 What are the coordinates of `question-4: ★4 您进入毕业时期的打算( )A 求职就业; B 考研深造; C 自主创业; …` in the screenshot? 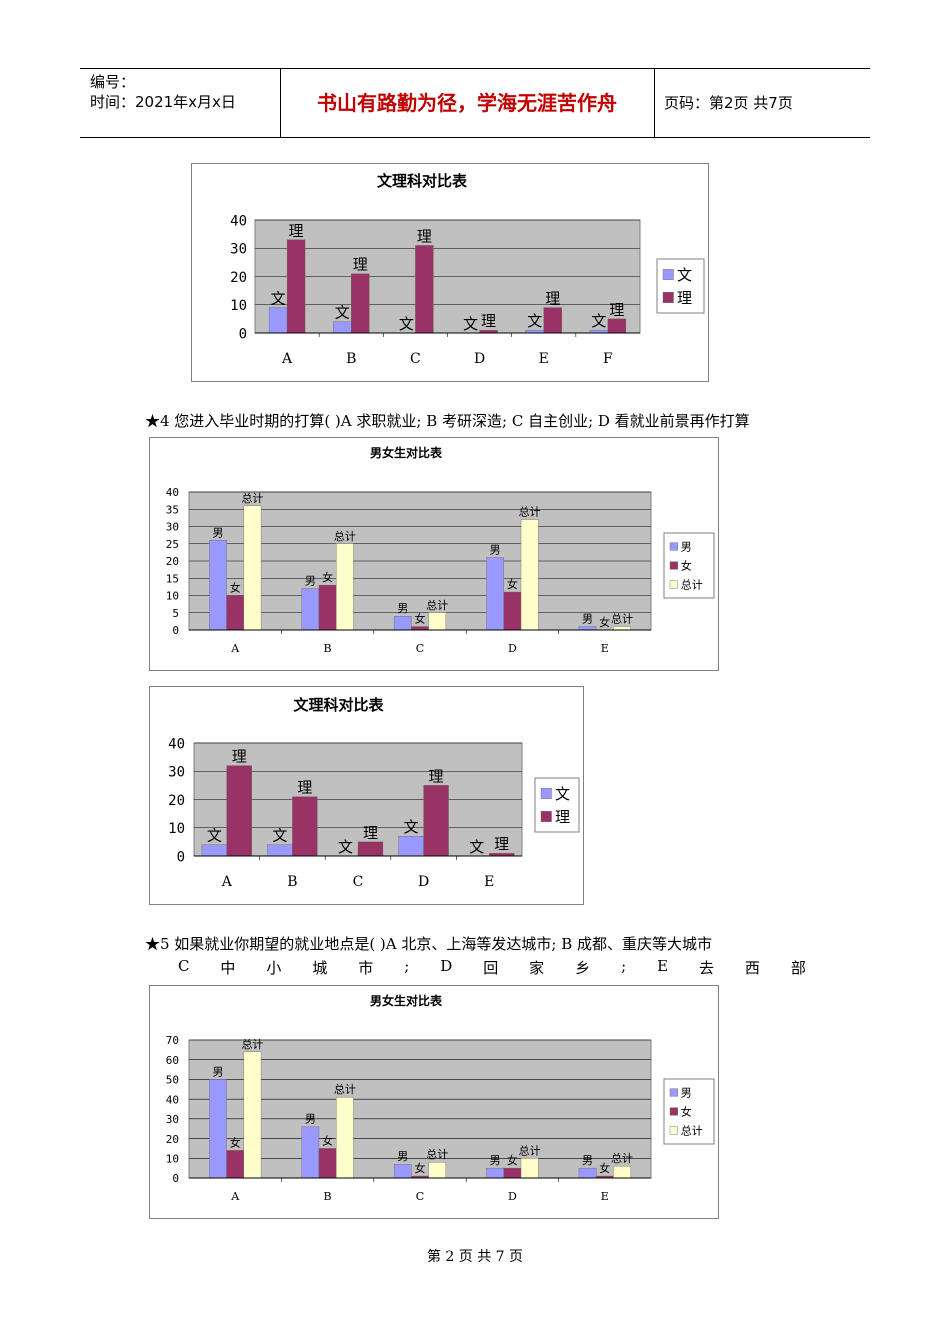 It's located at (447, 421).